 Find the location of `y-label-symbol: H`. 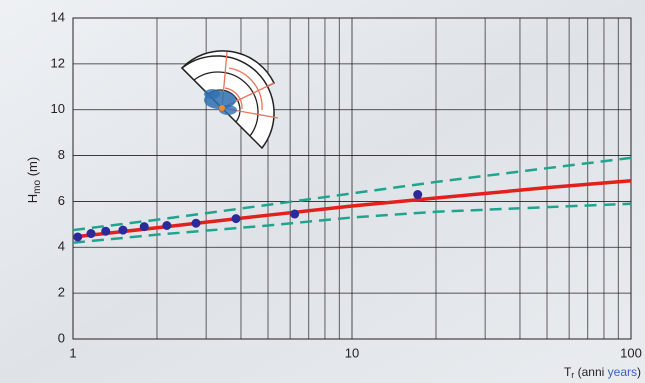

y-label-symbol: H is located at coordinates (32, 198).